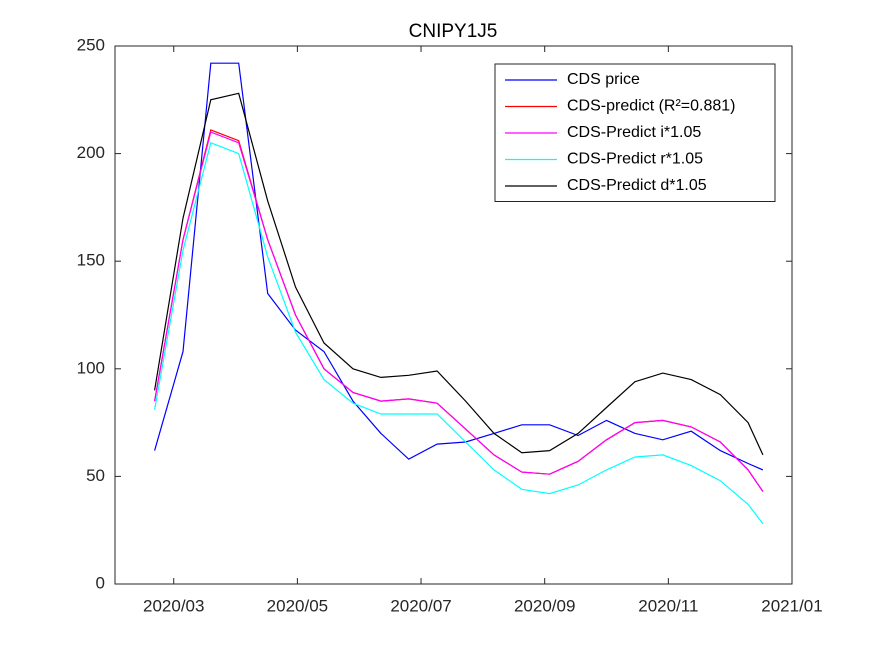  I want to click on x-tick-label: 2020/07, so click(420, 605).